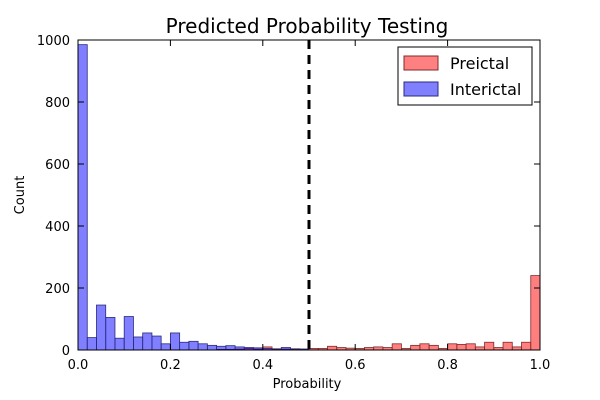 Image resolution: width=600 pixels, height=400 pixels. Describe the element at coordinates (479, 63) in the screenshot. I see `legend-label-preictal: Preictal` at that location.